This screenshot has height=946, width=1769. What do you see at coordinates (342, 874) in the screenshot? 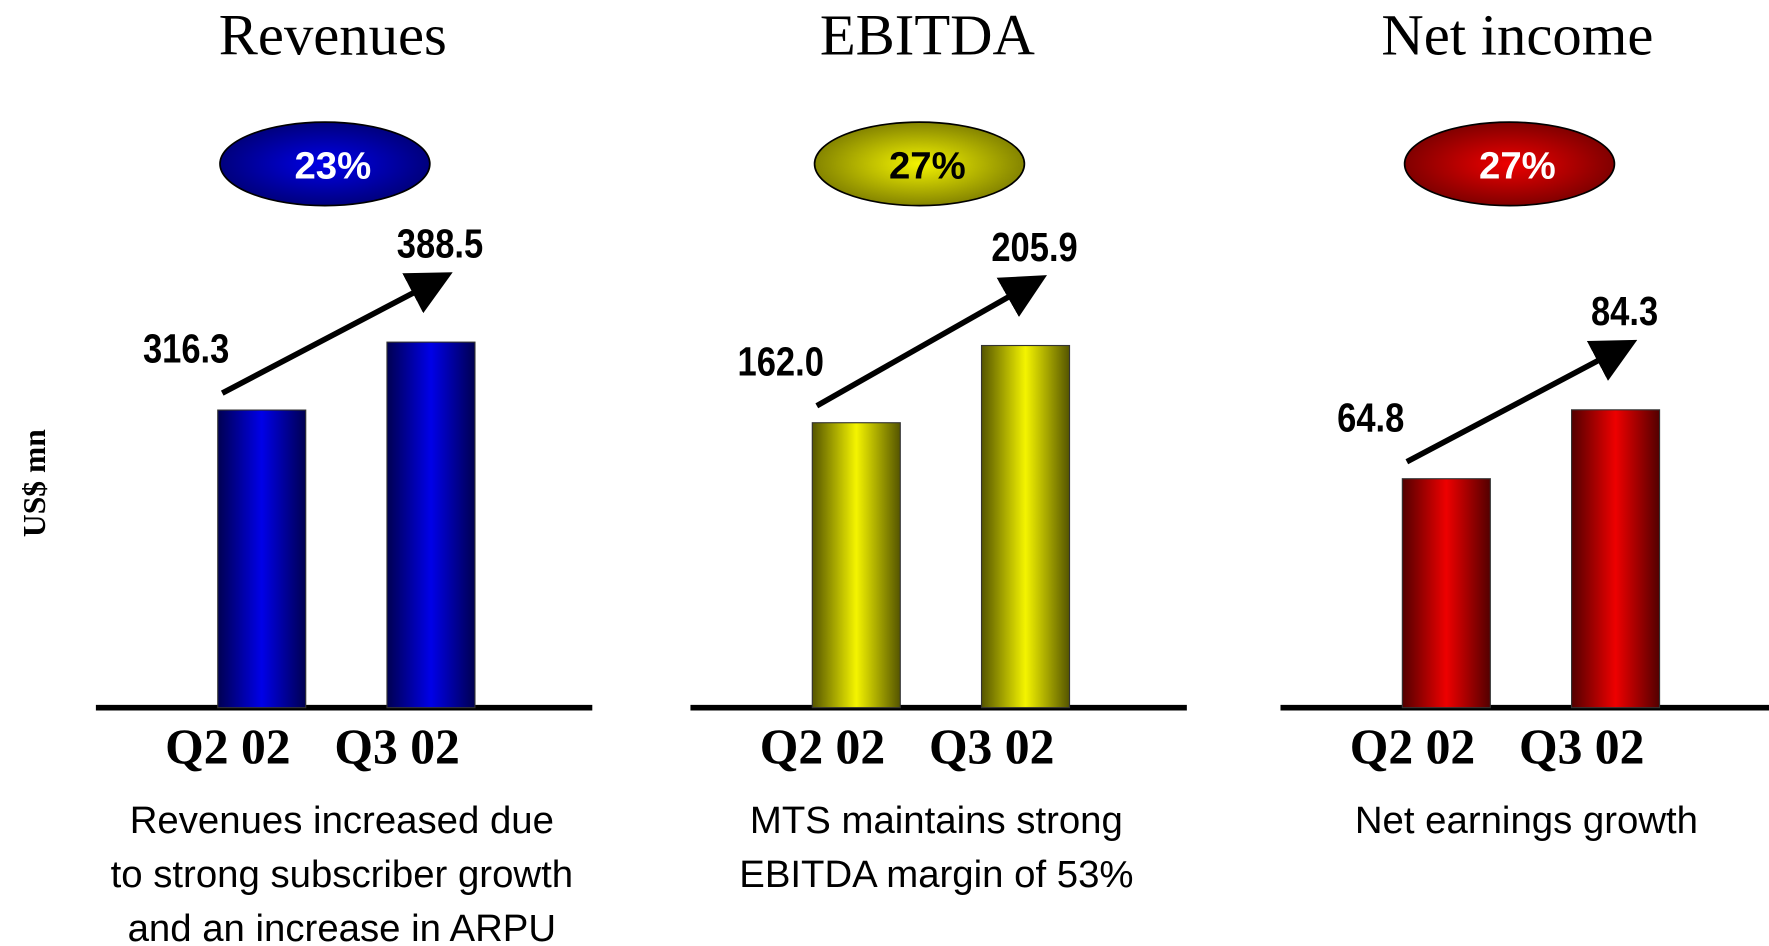
I see `caption-line: to strong subscriber growth` at bounding box center [342, 874].